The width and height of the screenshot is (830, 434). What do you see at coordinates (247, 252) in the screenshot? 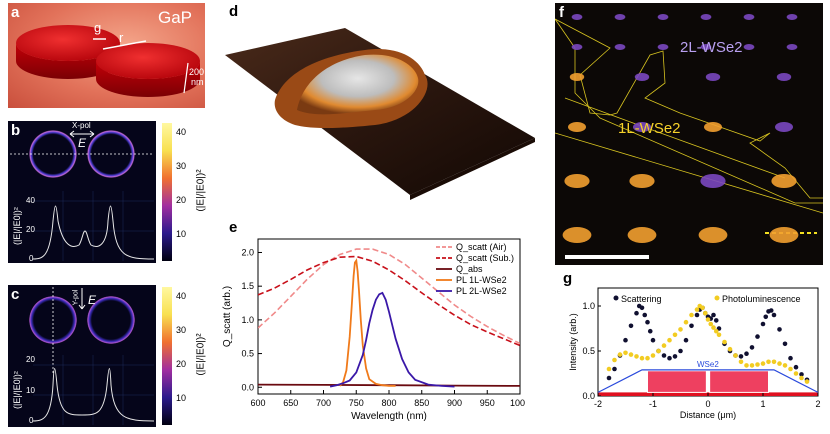
I see `e-ytick-label: 2.0` at bounding box center [247, 252].